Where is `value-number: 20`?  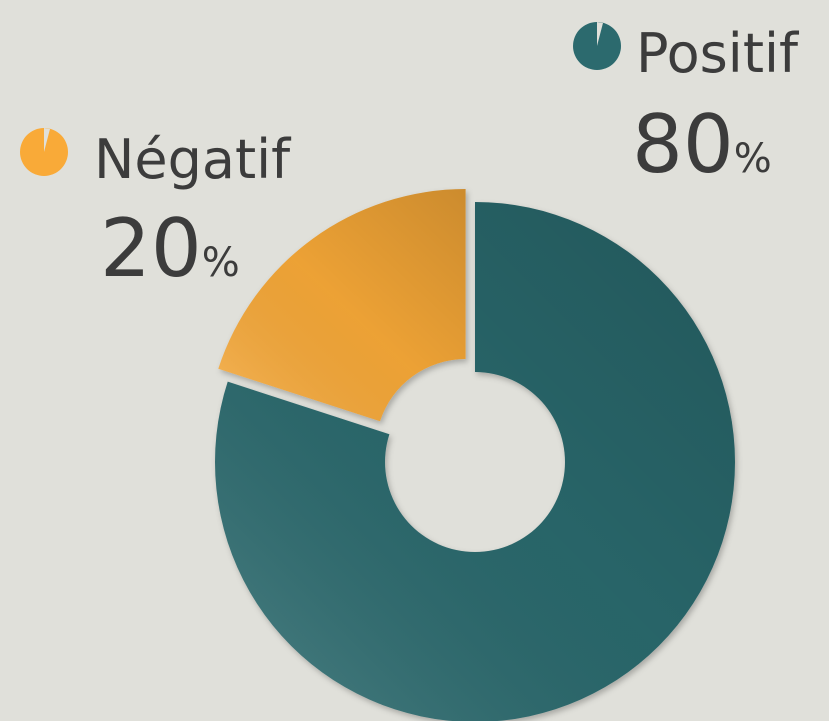 value-number: 20 is located at coordinates (151, 248).